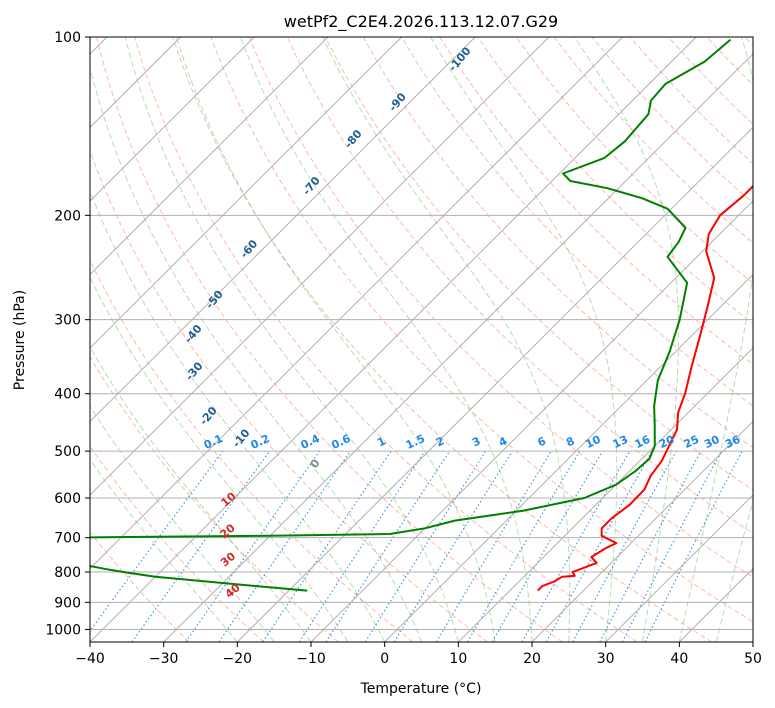 The height and width of the screenshot is (708, 775). Describe the element at coordinates (67, 573) in the screenshot. I see `y-tick-label: 800` at that location.